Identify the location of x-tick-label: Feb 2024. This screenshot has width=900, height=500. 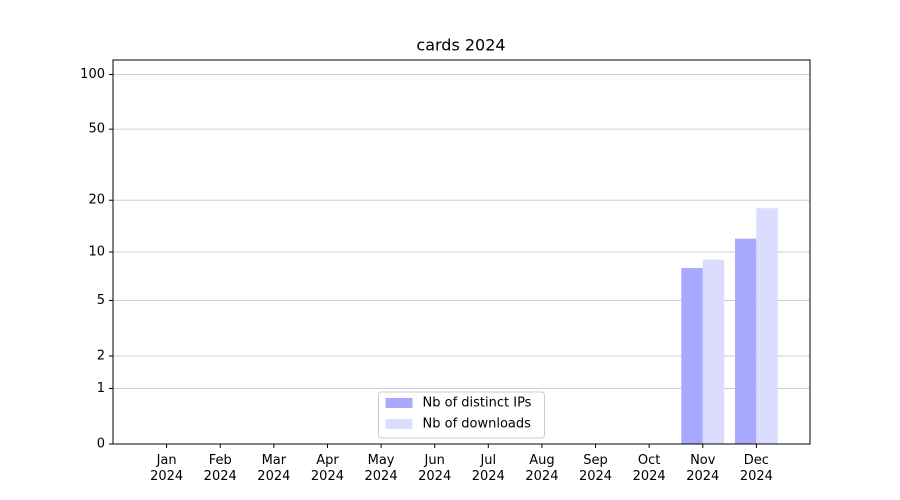
(220, 468).